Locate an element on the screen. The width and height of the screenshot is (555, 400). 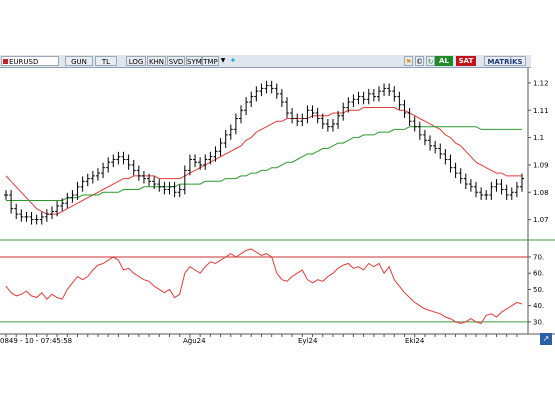
oscillator-tick-label: 30. is located at coordinates (538, 322).